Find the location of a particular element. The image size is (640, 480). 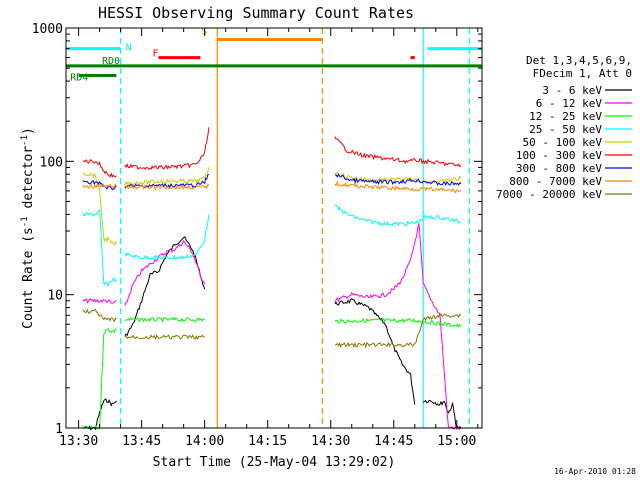

legend-label: 12 - 25 keV is located at coordinates (565, 116).